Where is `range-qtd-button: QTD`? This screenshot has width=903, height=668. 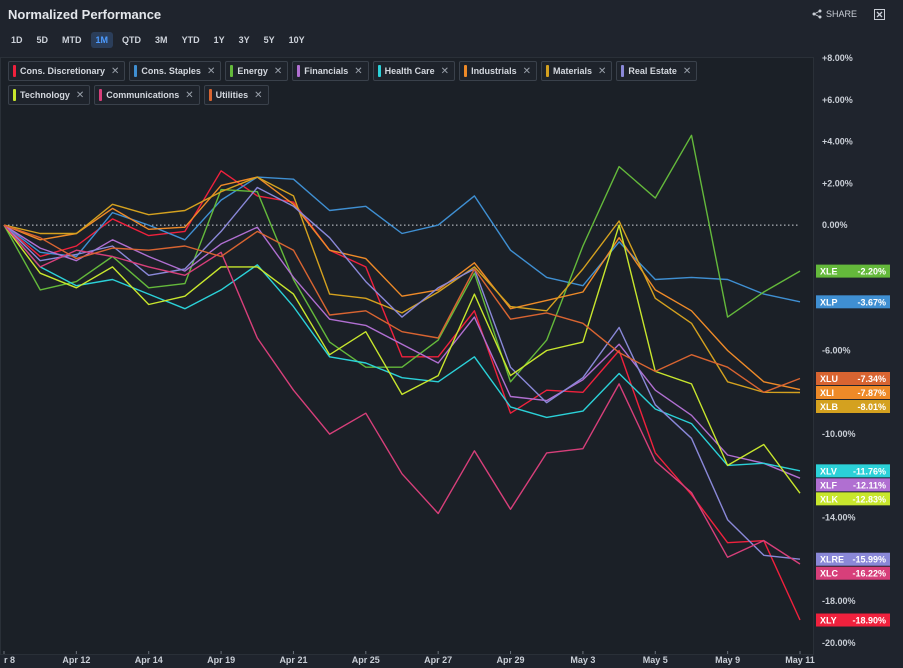 range-qtd-button: QTD is located at coordinates (131, 40).